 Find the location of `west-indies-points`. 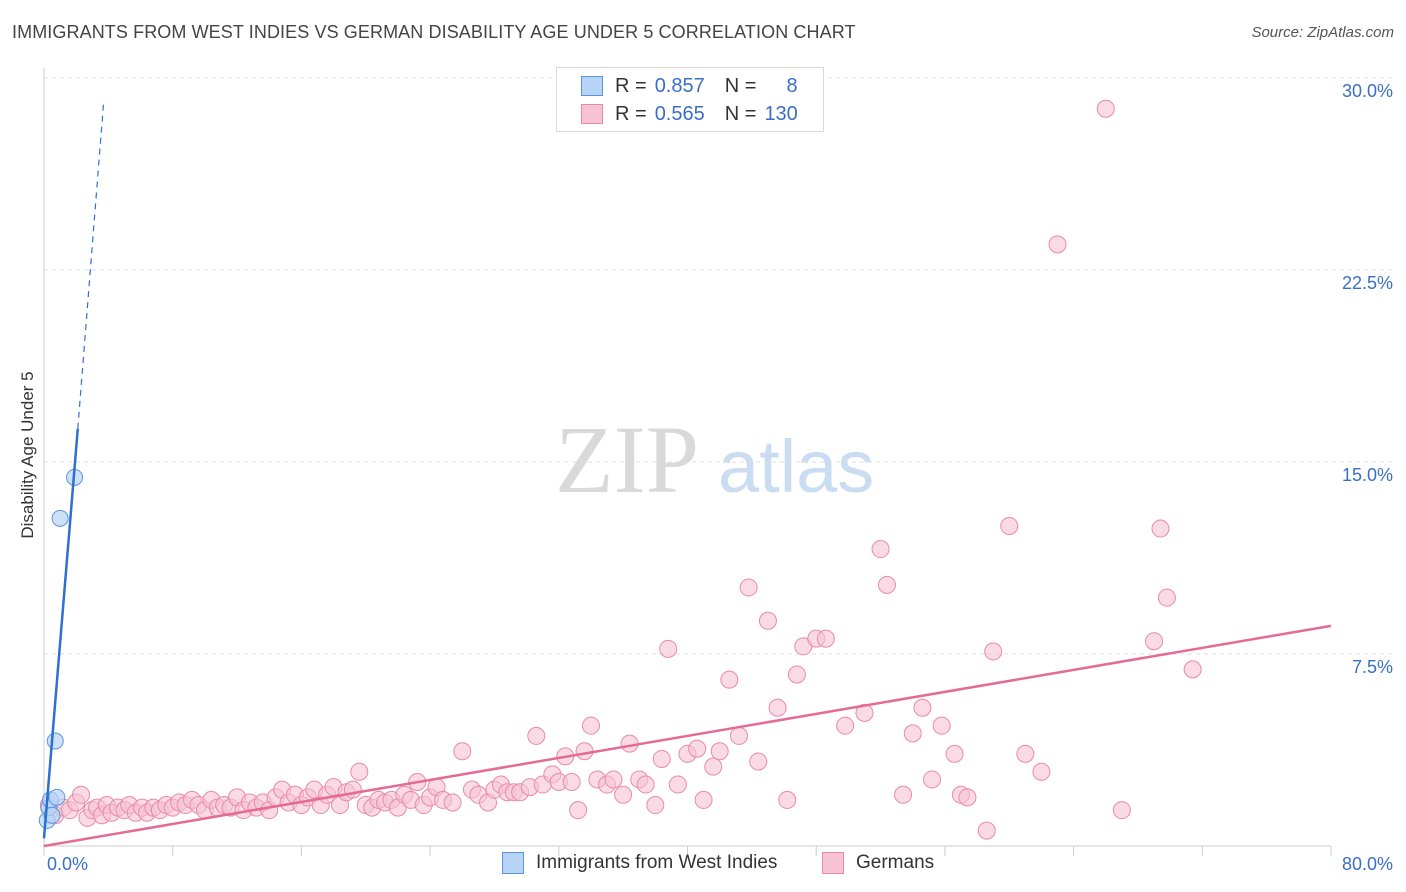

west-indies-points is located at coordinates (61, 648).